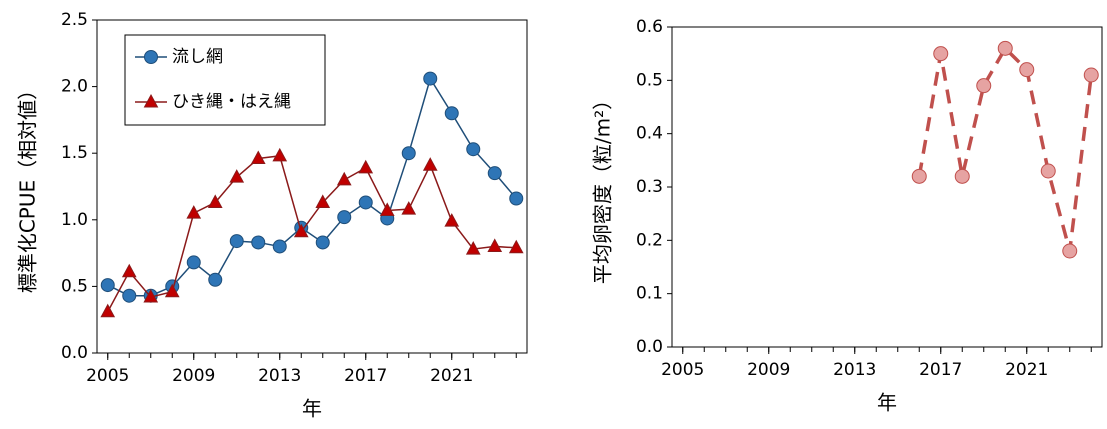 The height and width of the screenshot is (429, 1107). I want to click on legend-box, so click(225, 80).